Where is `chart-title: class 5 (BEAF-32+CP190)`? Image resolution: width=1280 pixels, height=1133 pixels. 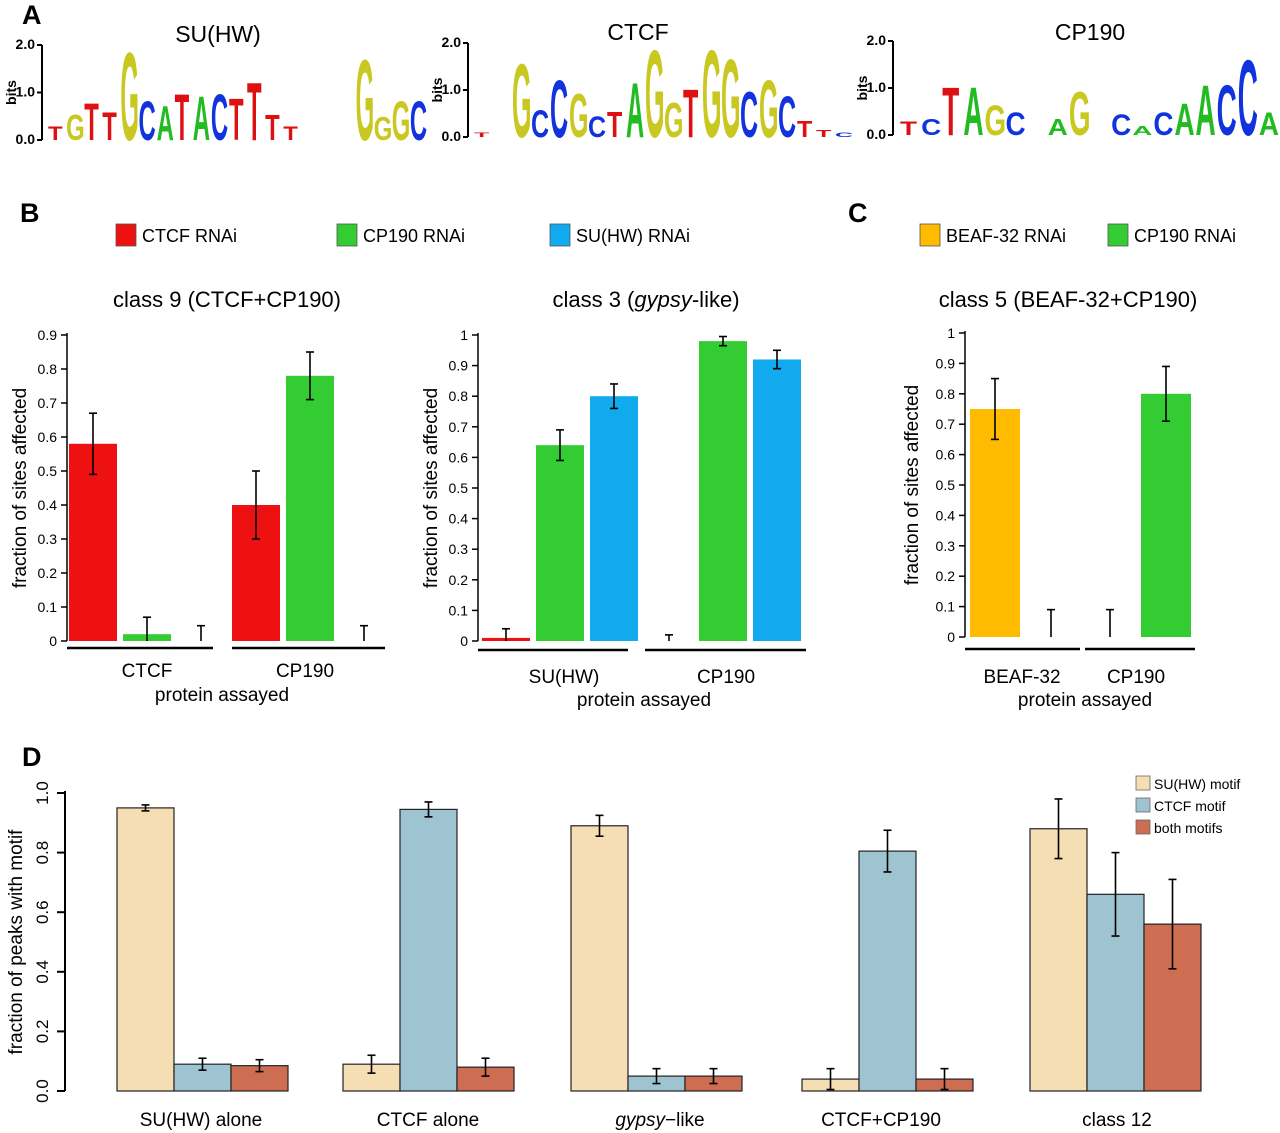
chart-title: class 5 (BEAF-32+CP190) is located at coordinates (1068, 299).